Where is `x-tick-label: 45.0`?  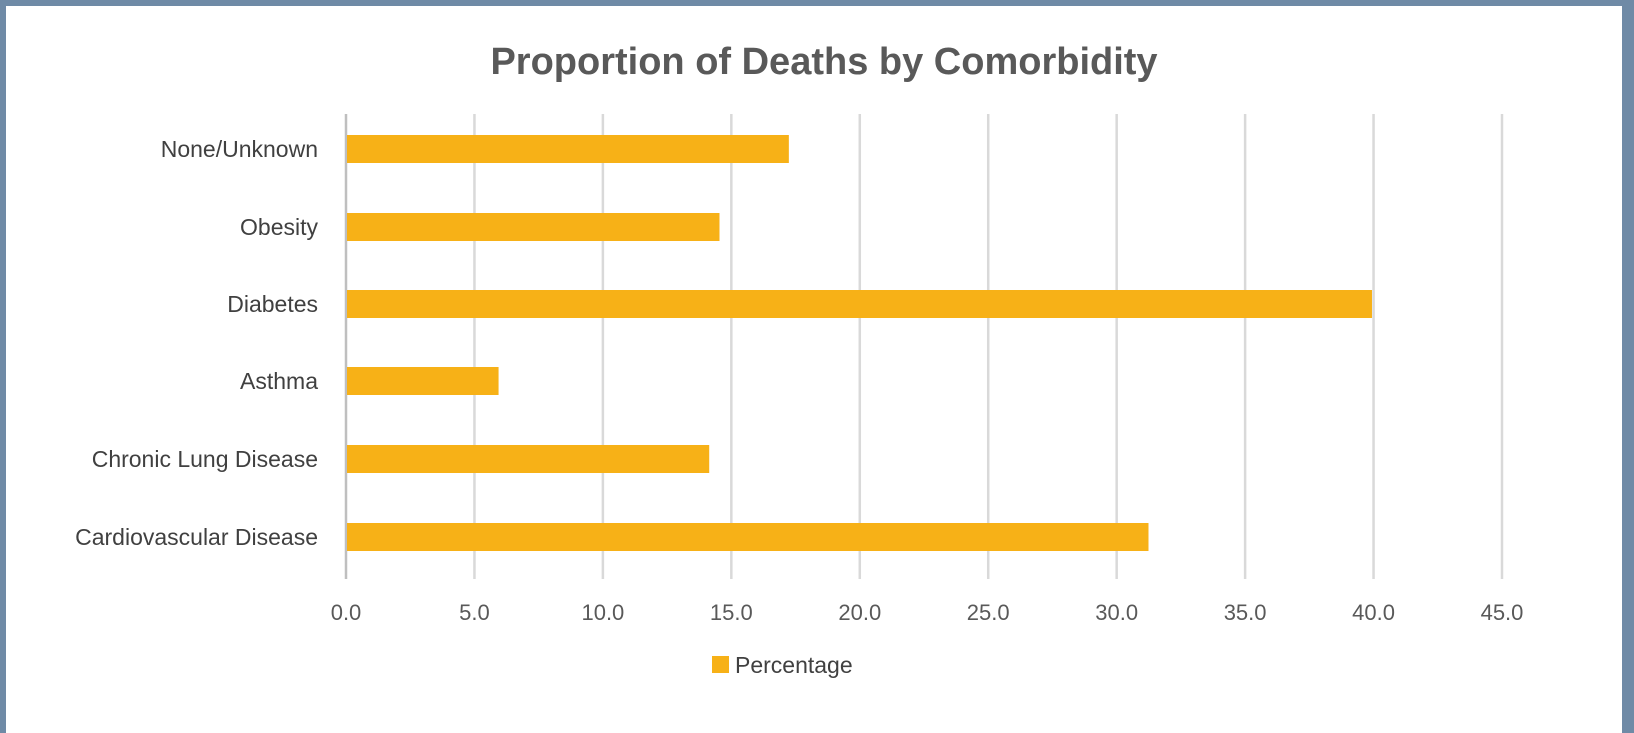
x-tick-label: 45.0 is located at coordinates (1502, 612).